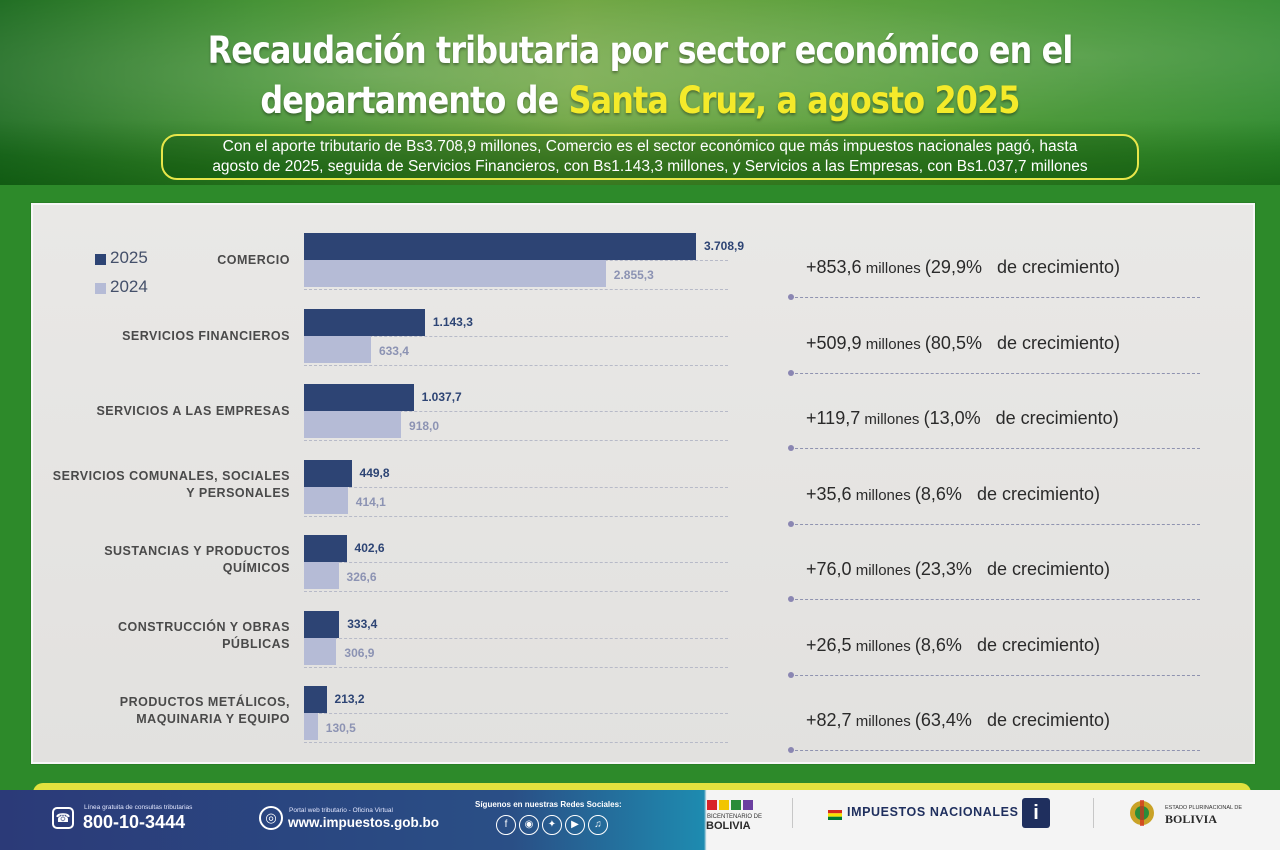 The height and width of the screenshot is (850, 1280). Describe the element at coordinates (370, 501) in the screenshot. I see `value-label-2024: 414,1` at that location.